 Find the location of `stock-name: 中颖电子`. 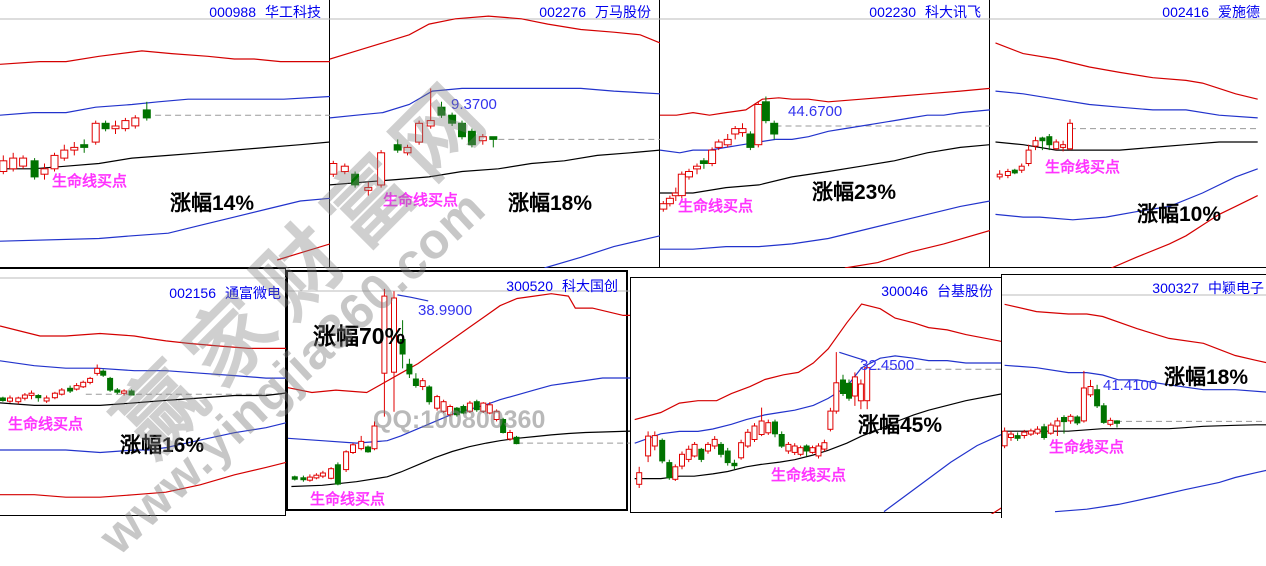

stock-name: 中颖电子 is located at coordinates (1236, 288).